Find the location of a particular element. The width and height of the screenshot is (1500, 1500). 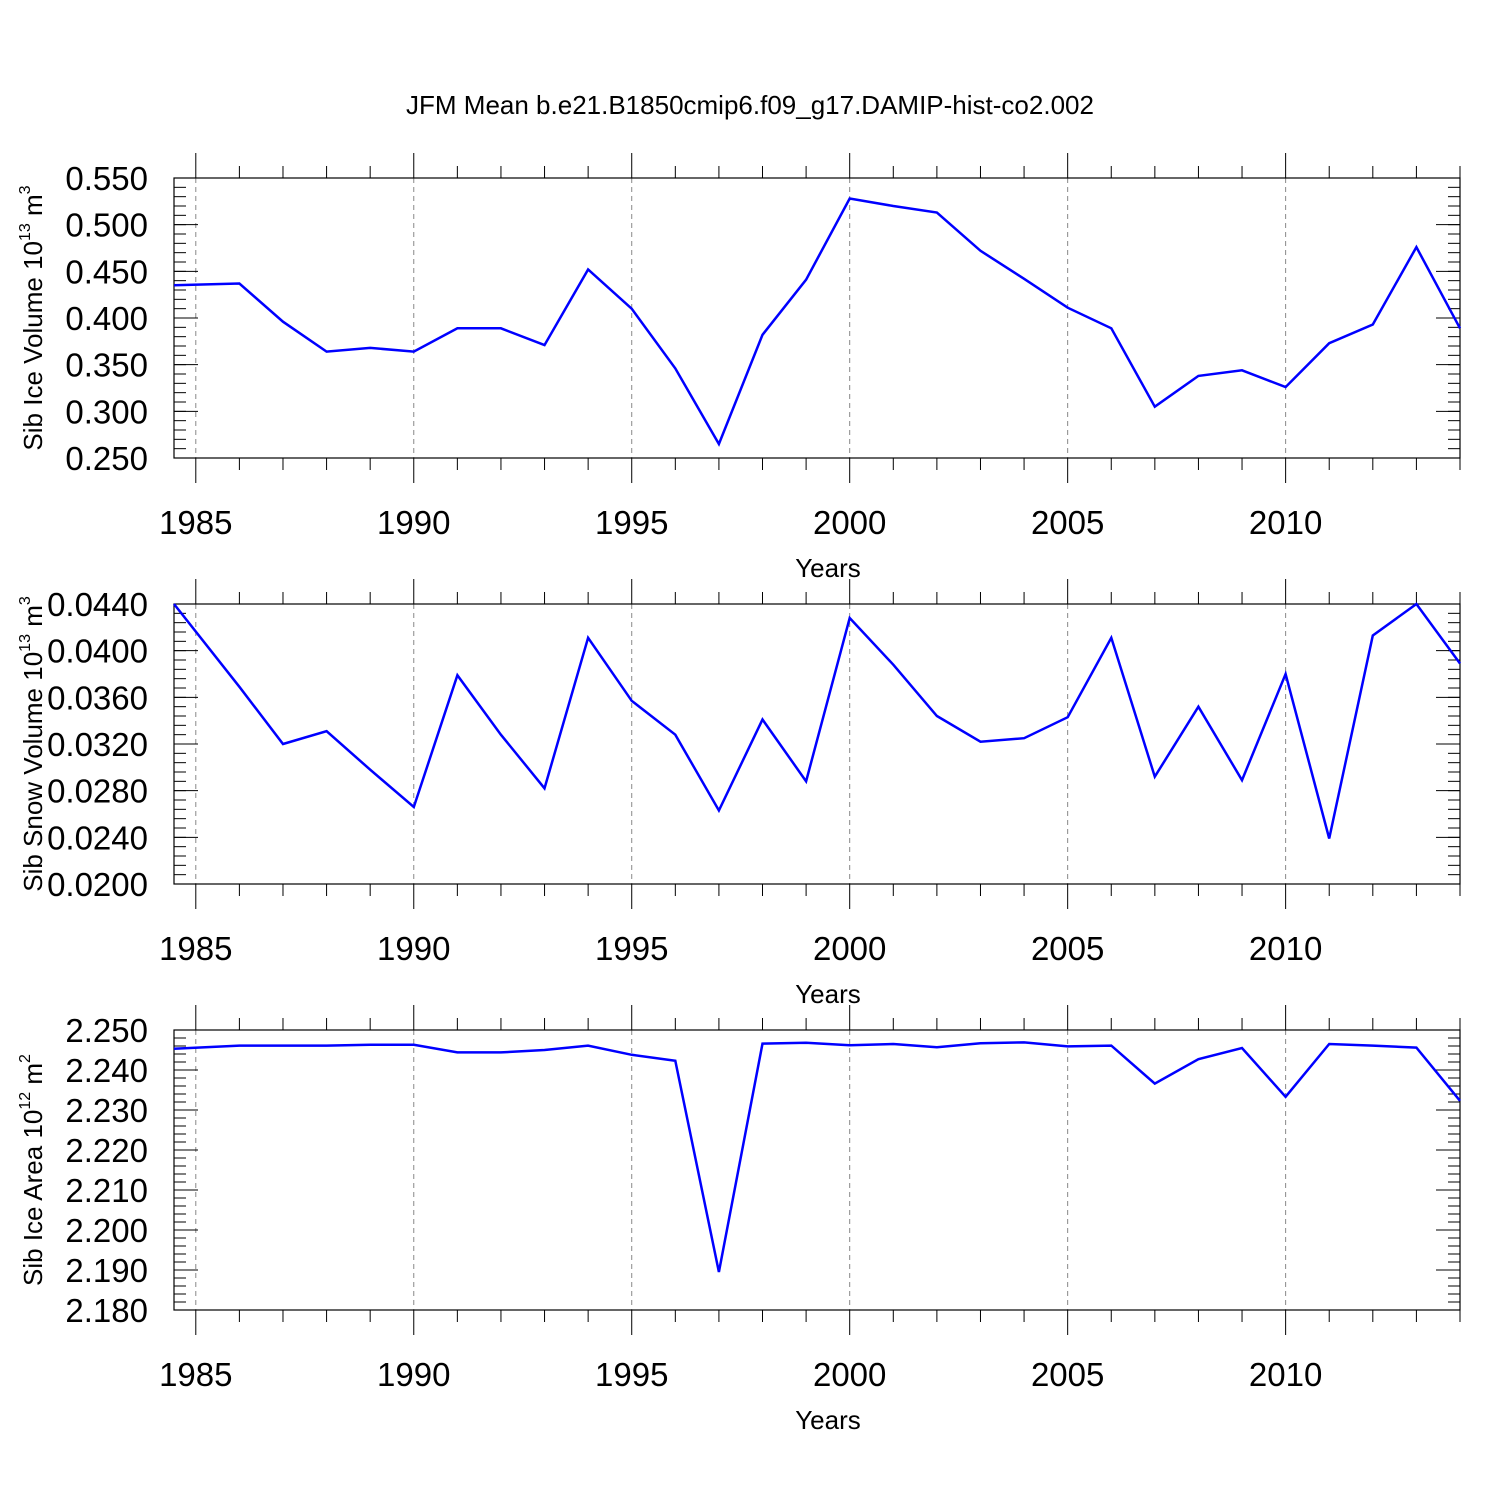

y-tick-label: 0.250 is located at coordinates (106, 458).